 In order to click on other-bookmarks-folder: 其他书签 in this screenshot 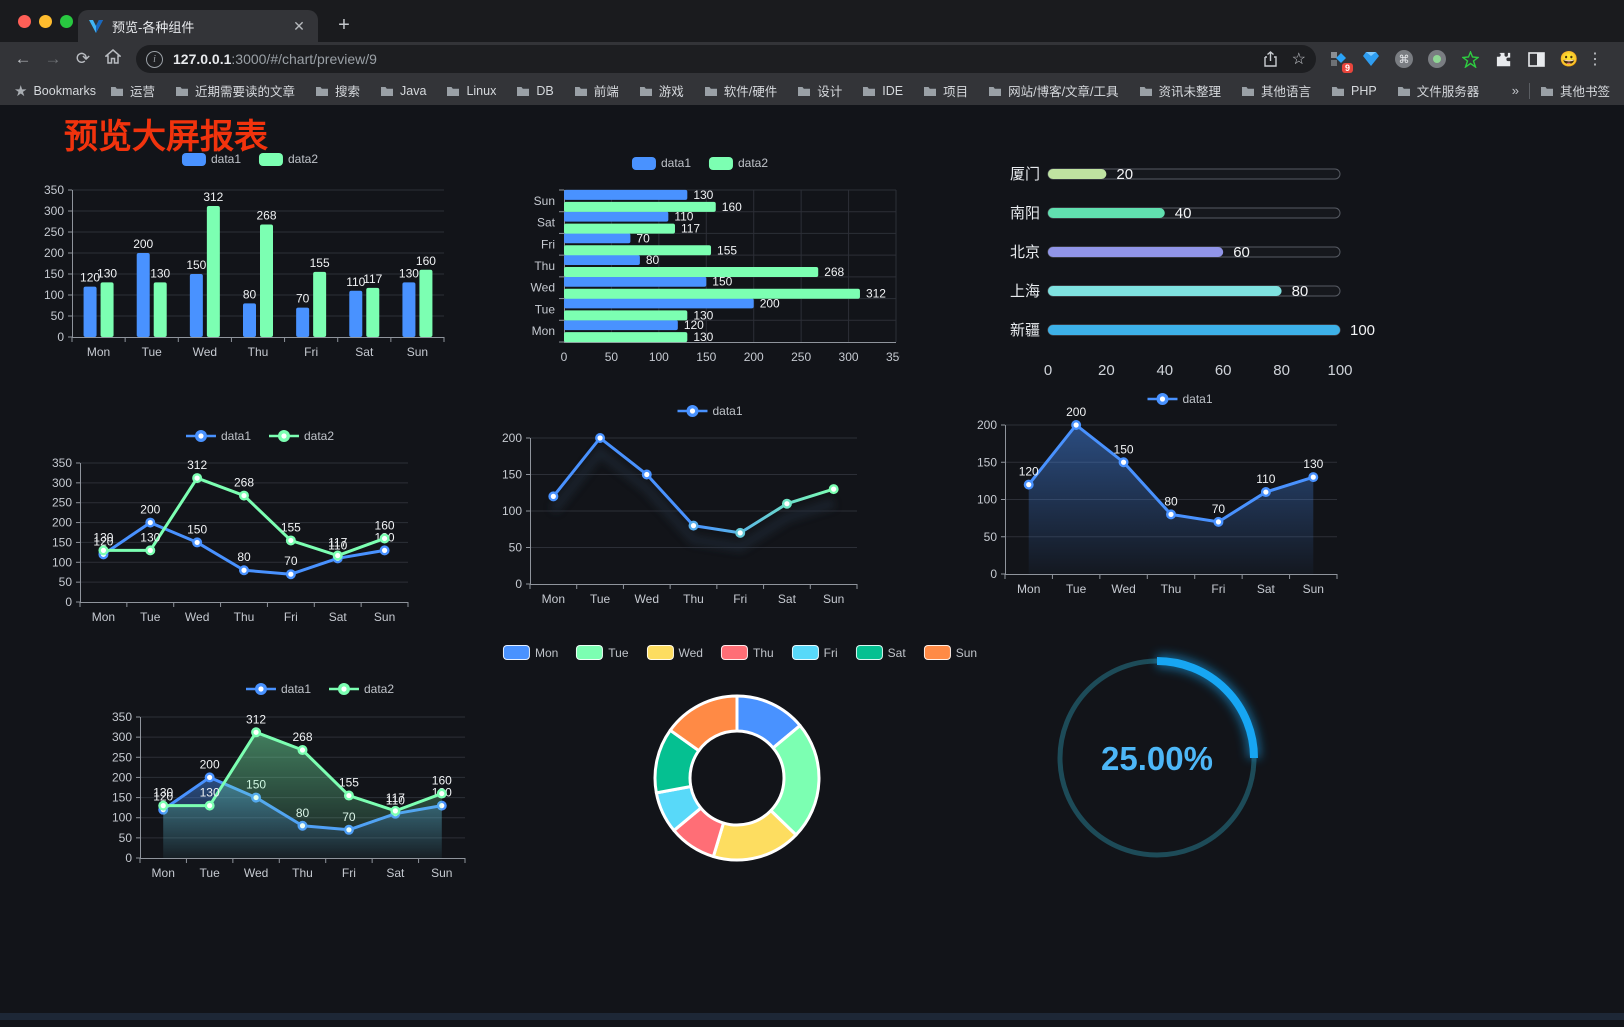, I will do `click(1575, 90)`.